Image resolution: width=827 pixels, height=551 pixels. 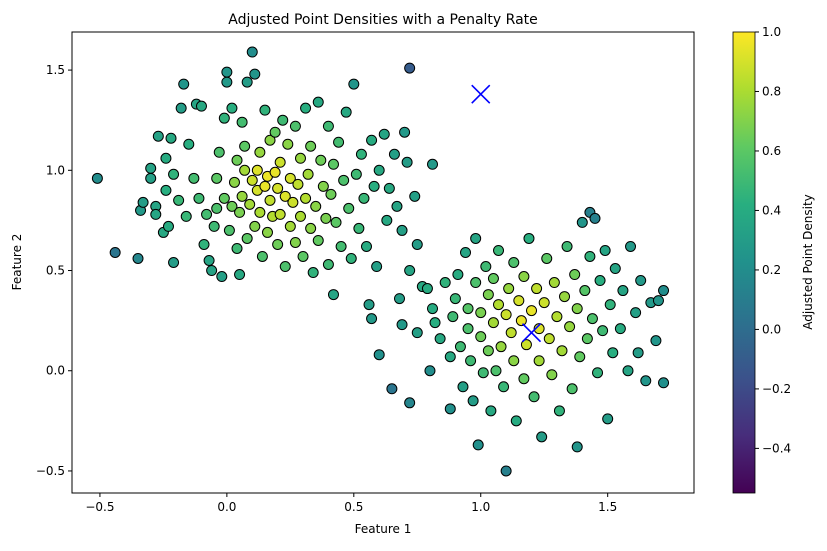 What do you see at coordinates (808, 262) in the screenshot?
I see `colorbar-label: Adjusted Point Density` at bounding box center [808, 262].